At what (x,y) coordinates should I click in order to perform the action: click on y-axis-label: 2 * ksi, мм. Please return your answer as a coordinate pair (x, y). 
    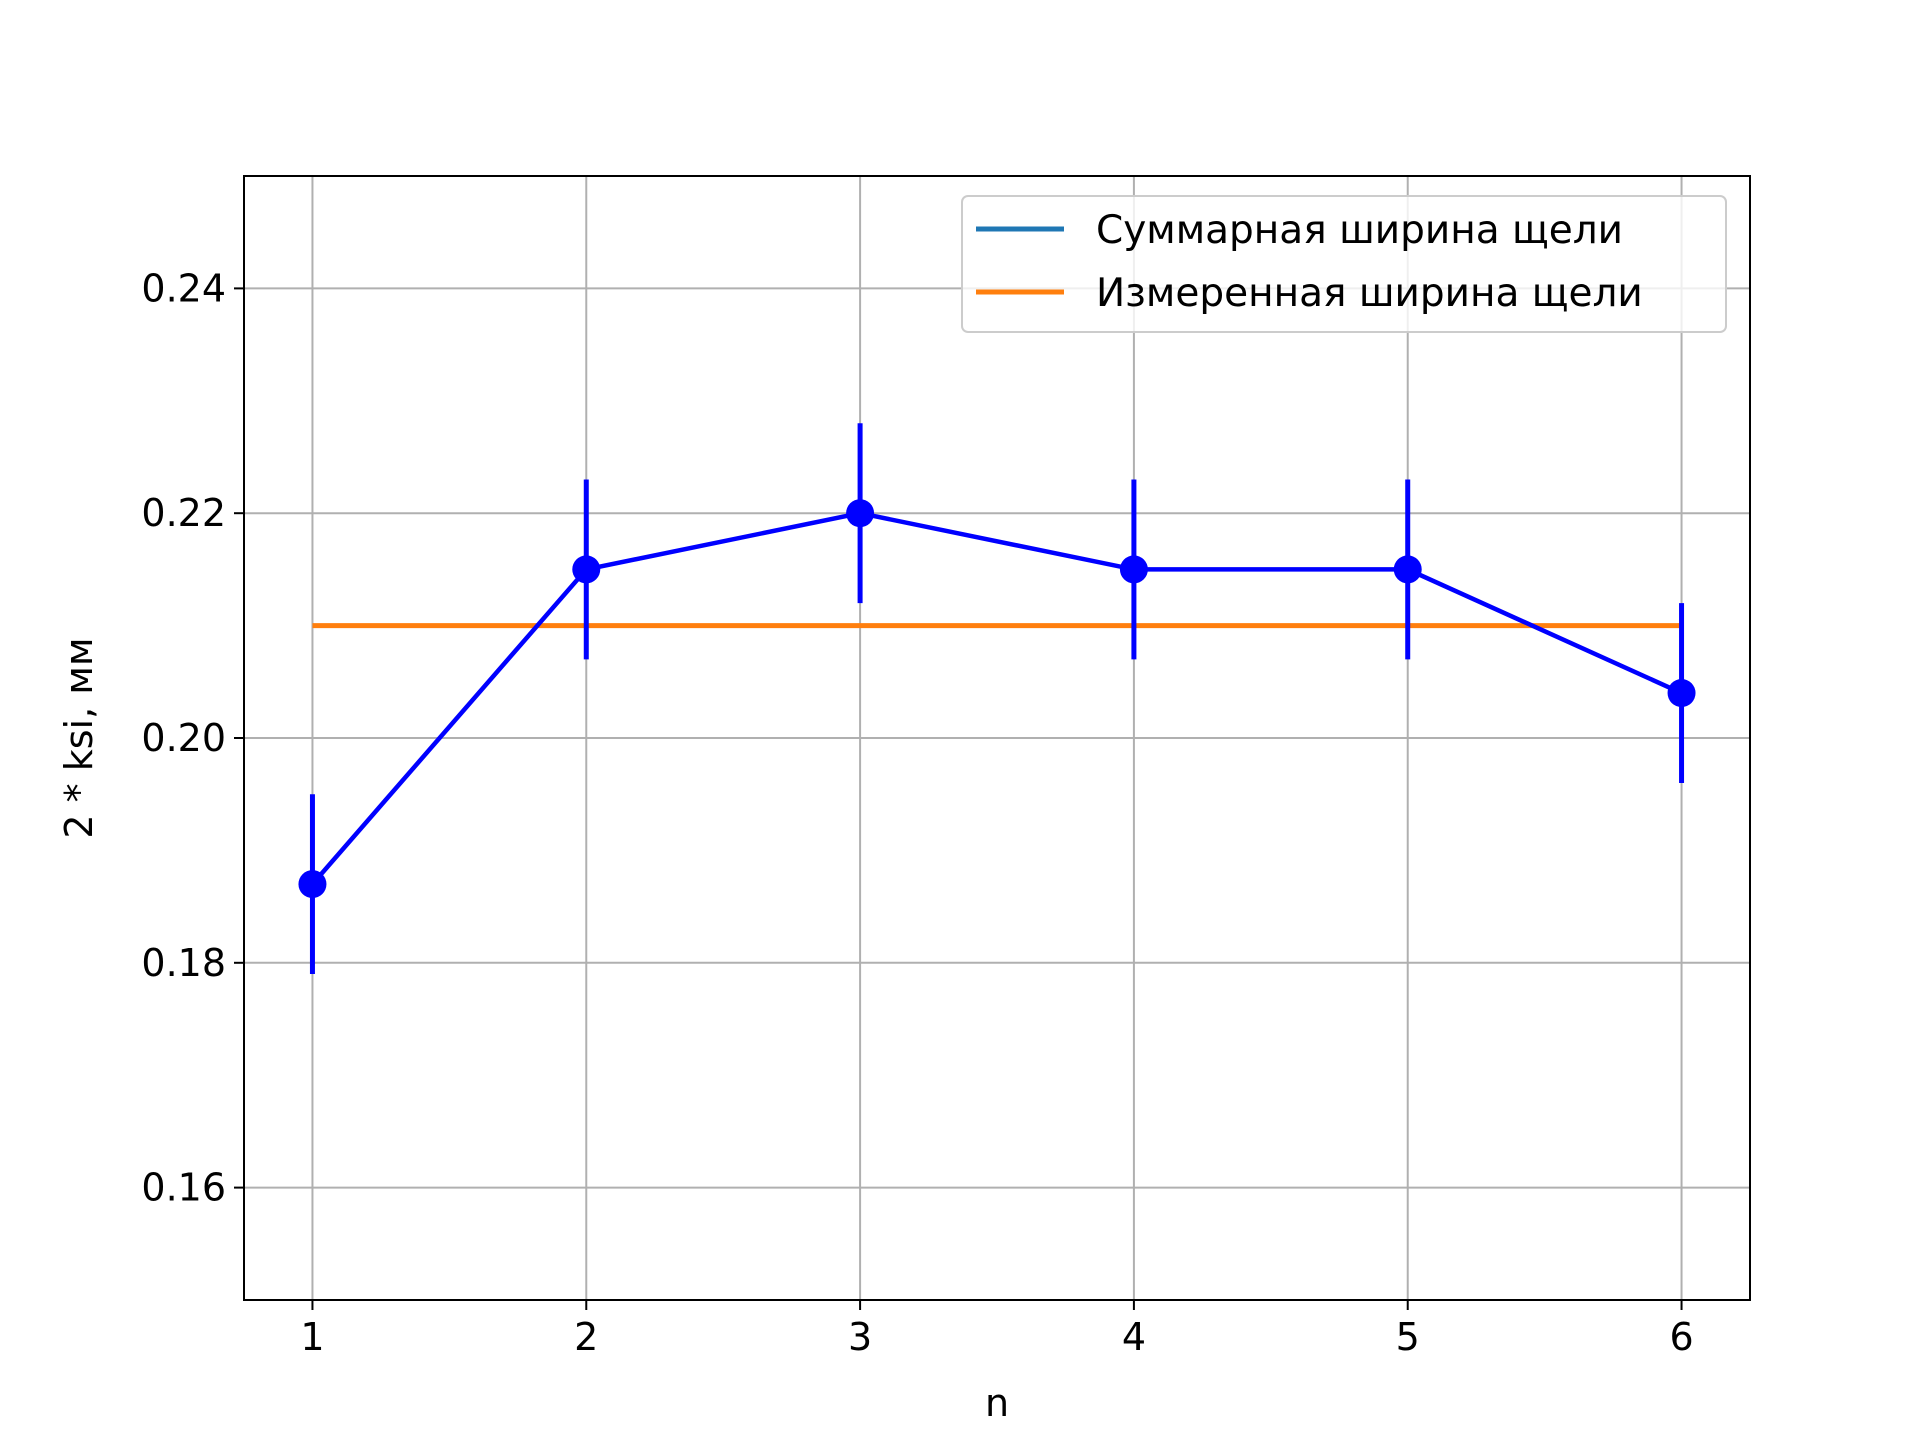
    Looking at the image, I should click on (79, 737).